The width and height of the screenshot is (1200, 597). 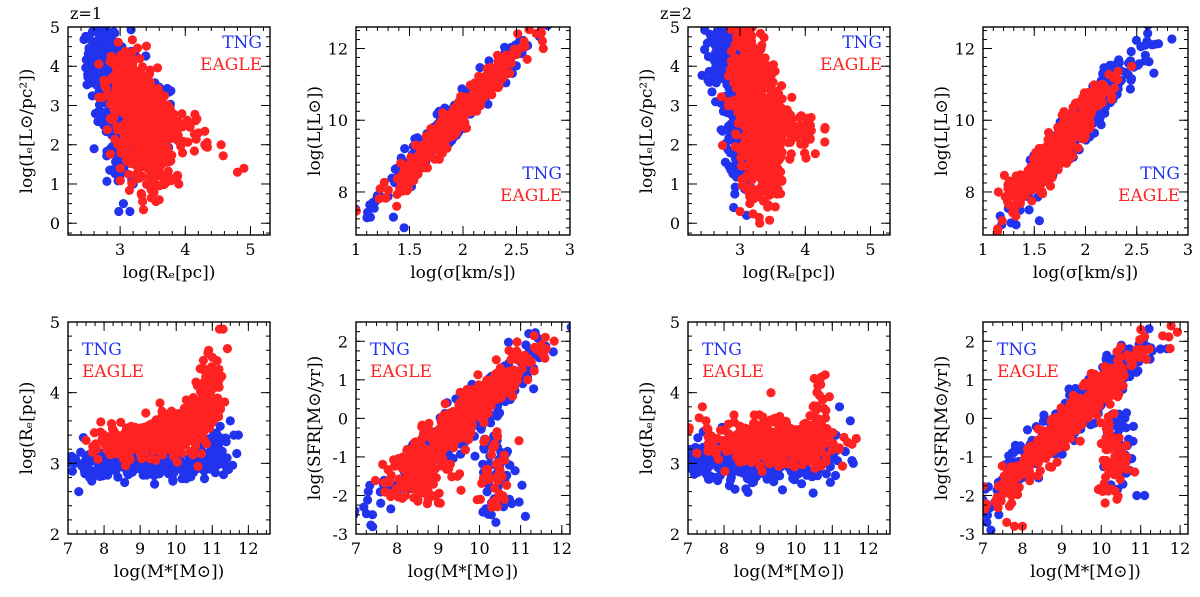 I want to click on x-axis-label: log(σ[km/s]), so click(x=463, y=273).